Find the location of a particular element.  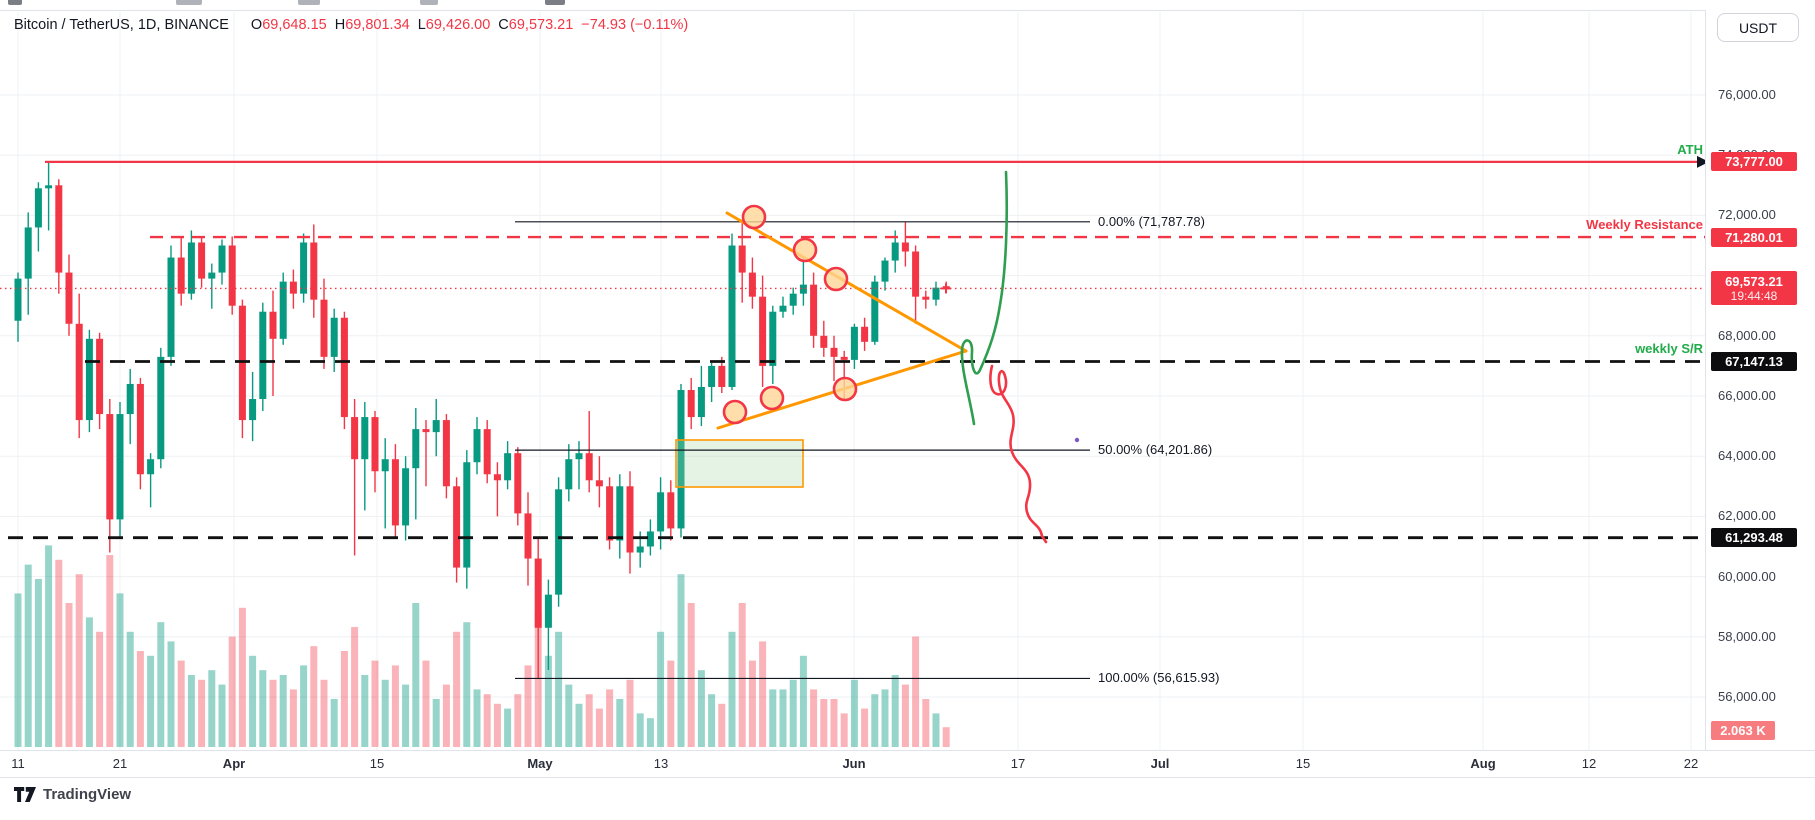

time-axis: 11 21 Apr 15 May 13 Jun 17 Jul 15 Aug 12 22 is located at coordinates (907, 764).